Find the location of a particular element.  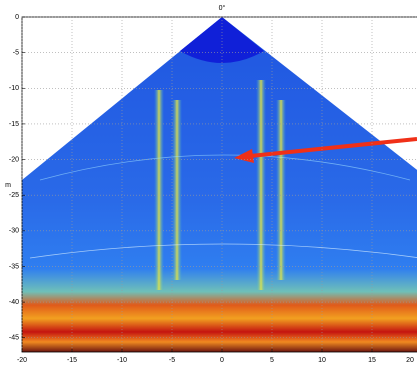

y-tick-label: -10 is located at coordinates (14, 88).